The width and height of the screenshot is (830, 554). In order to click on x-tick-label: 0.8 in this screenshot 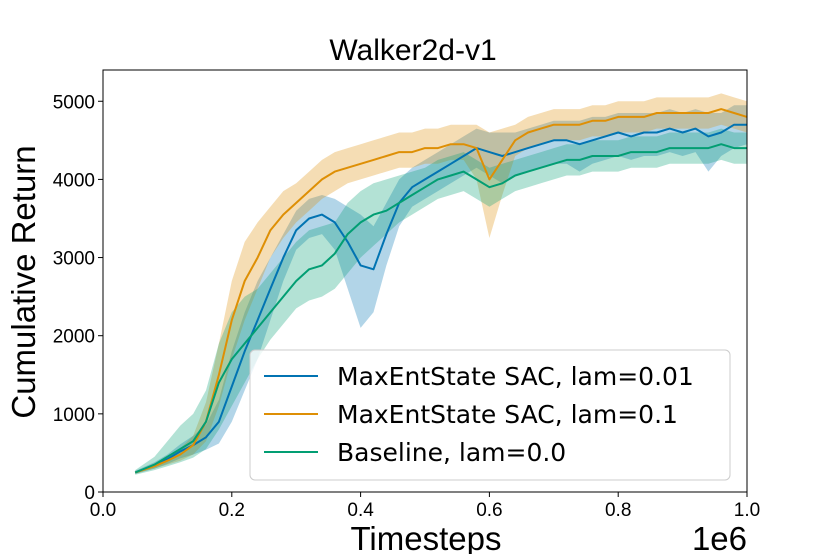, I will do `click(618, 510)`.